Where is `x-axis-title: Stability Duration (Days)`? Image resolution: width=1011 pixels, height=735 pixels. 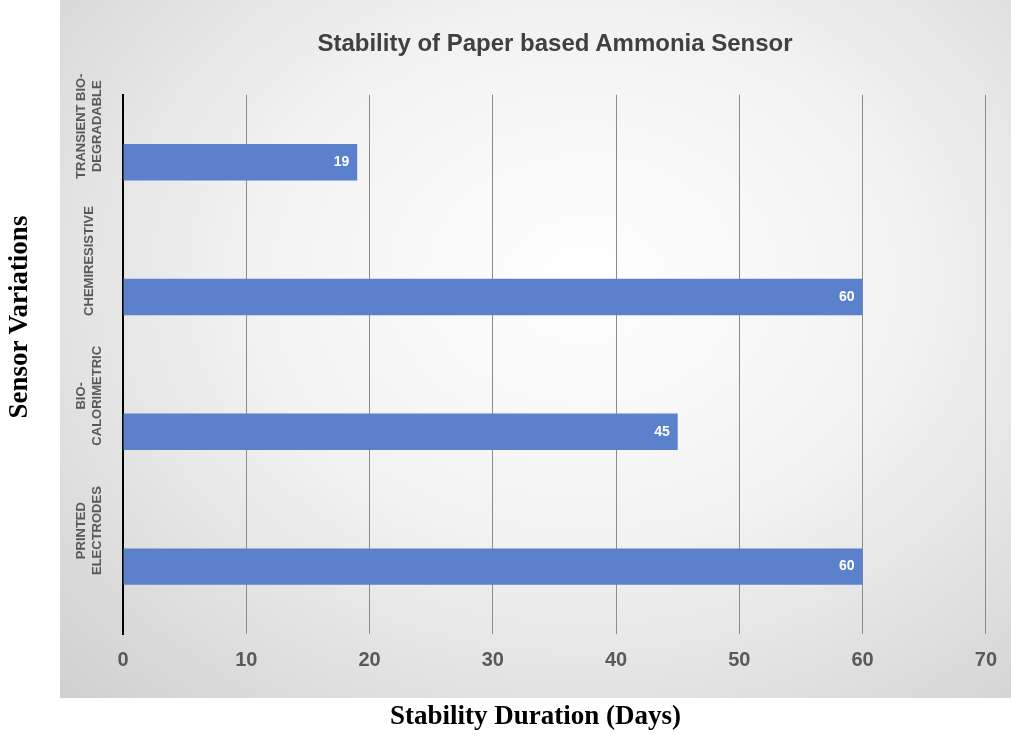 x-axis-title: Stability Duration (Days) is located at coordinates (535, 715).